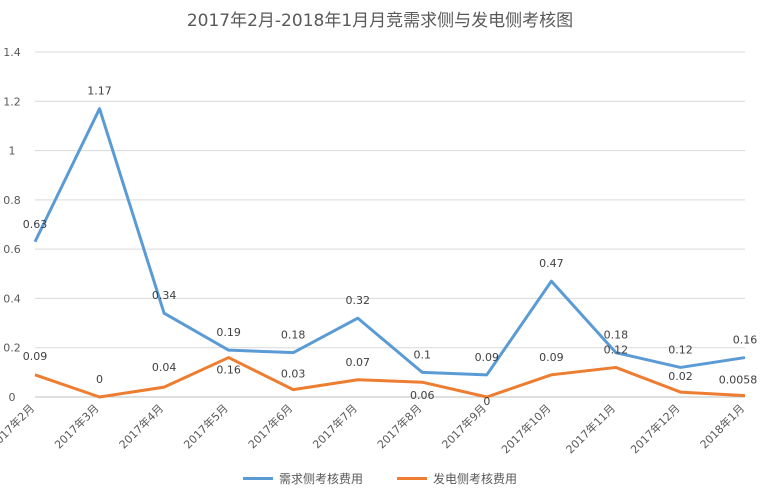  I want to click on x-tick-label: 2017年10月, so click(525, 428).